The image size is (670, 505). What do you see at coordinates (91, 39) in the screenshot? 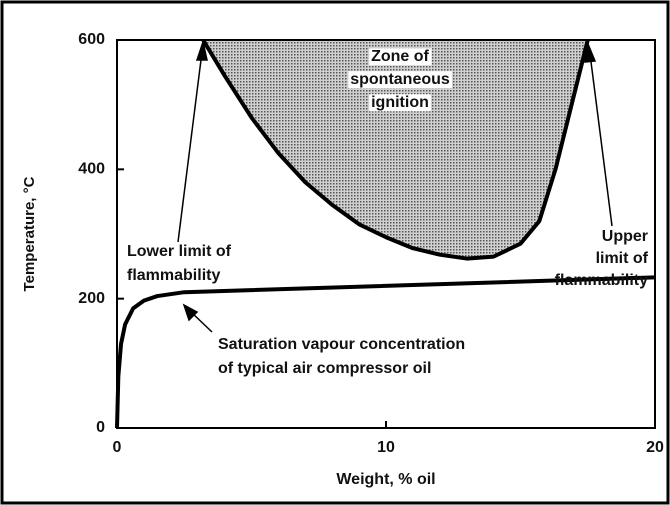
I see `y-tick-label: 600` at bounding box center [91, 39].